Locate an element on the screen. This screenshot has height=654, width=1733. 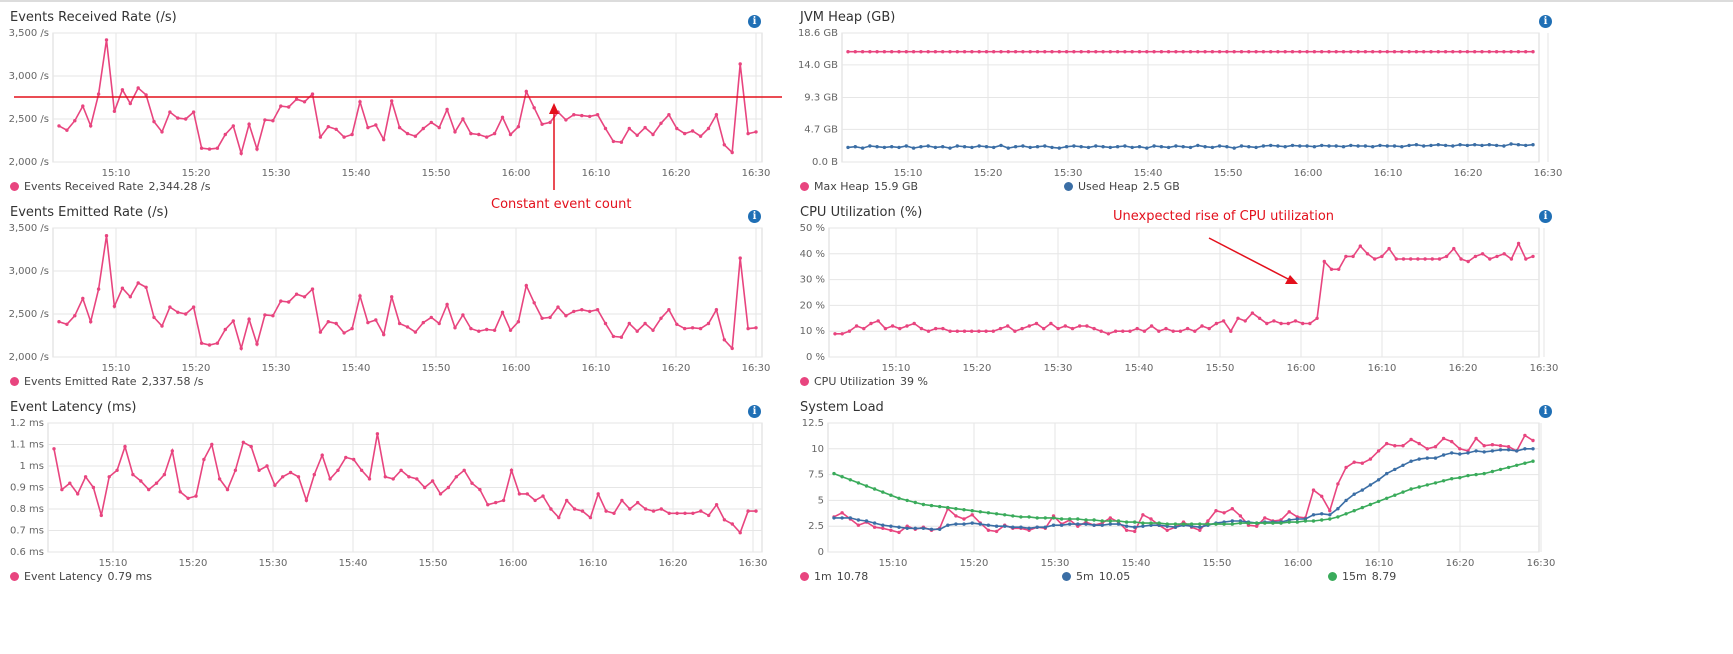
legend: 15m 8.79 is located at coordinates (1362, 576).